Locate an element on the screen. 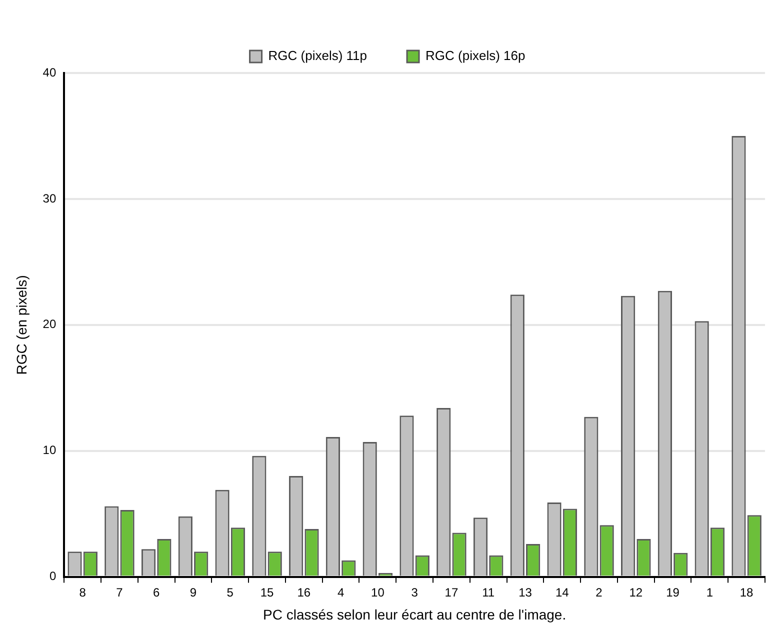  x-tick-label: 15 is located at coordinates (267, 592).